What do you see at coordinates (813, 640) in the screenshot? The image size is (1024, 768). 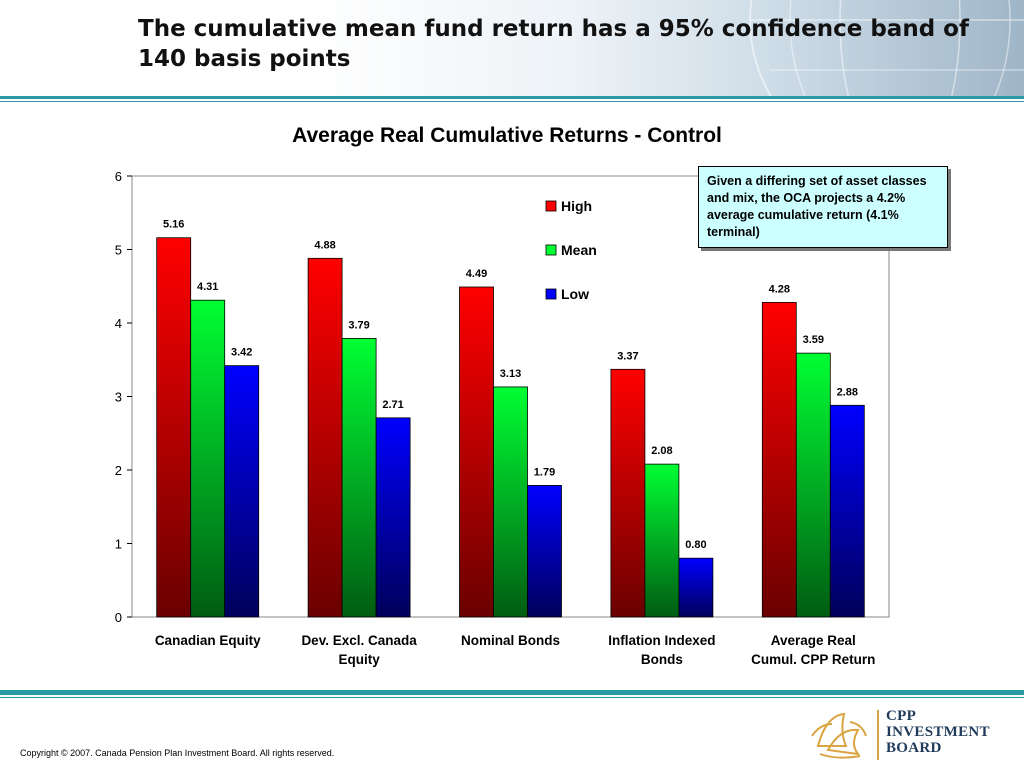 I see `x-tick-label: Average Real` at bounding box center [813, 640].